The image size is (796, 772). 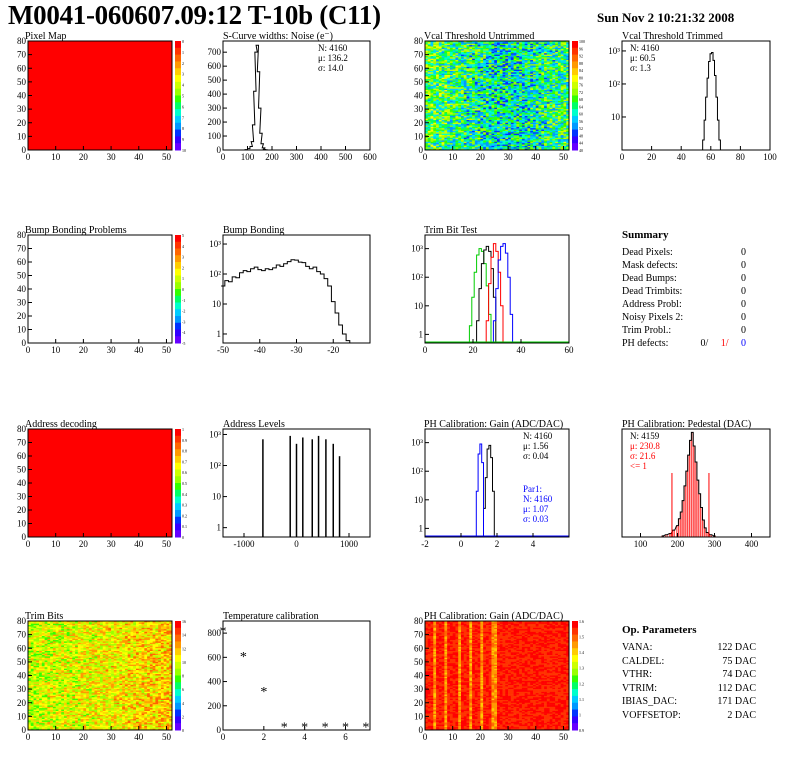 What do you see at coordinates (22, 429) in the screenshot?
I see `y-tick-label: 80` at bounding box center [22, 429].